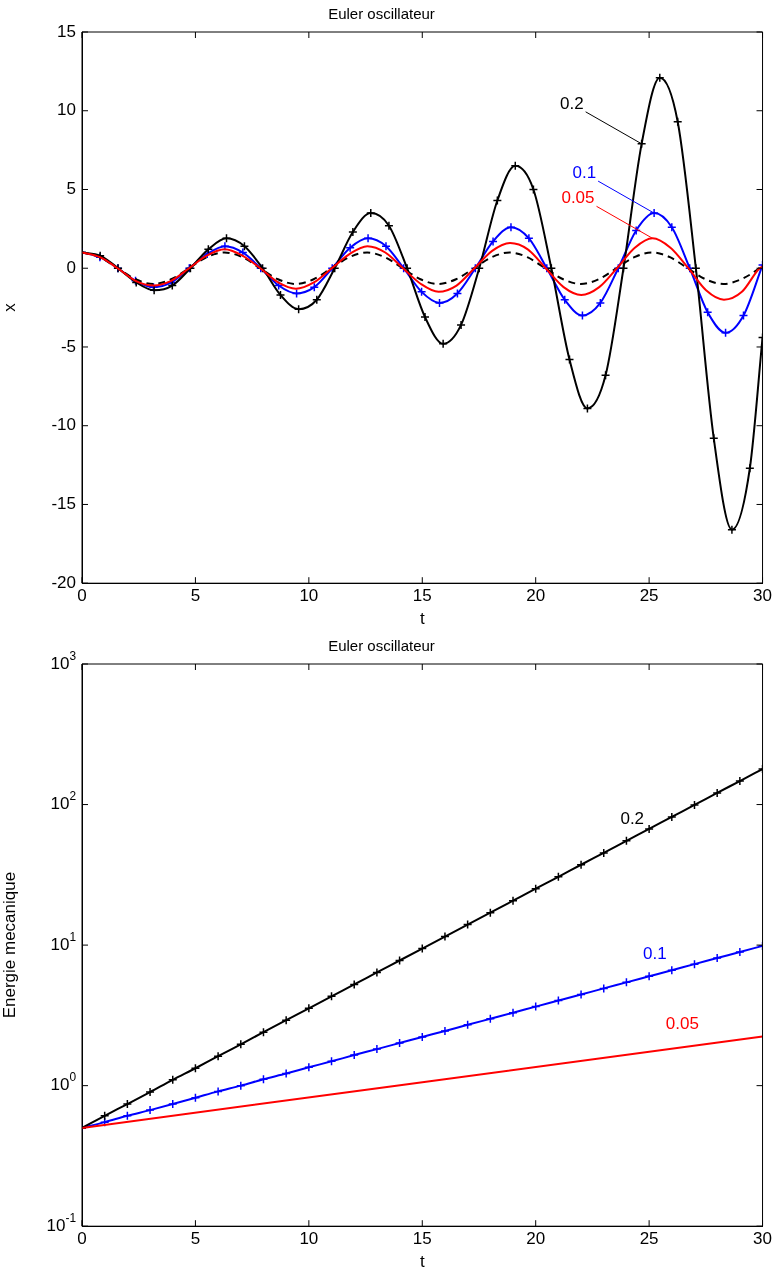 The image size is (775, 1275). What do you see at coordinates (71, 267) in the screenshot?
I see `y-tick-label: 0` at bounding box center [71, 267].